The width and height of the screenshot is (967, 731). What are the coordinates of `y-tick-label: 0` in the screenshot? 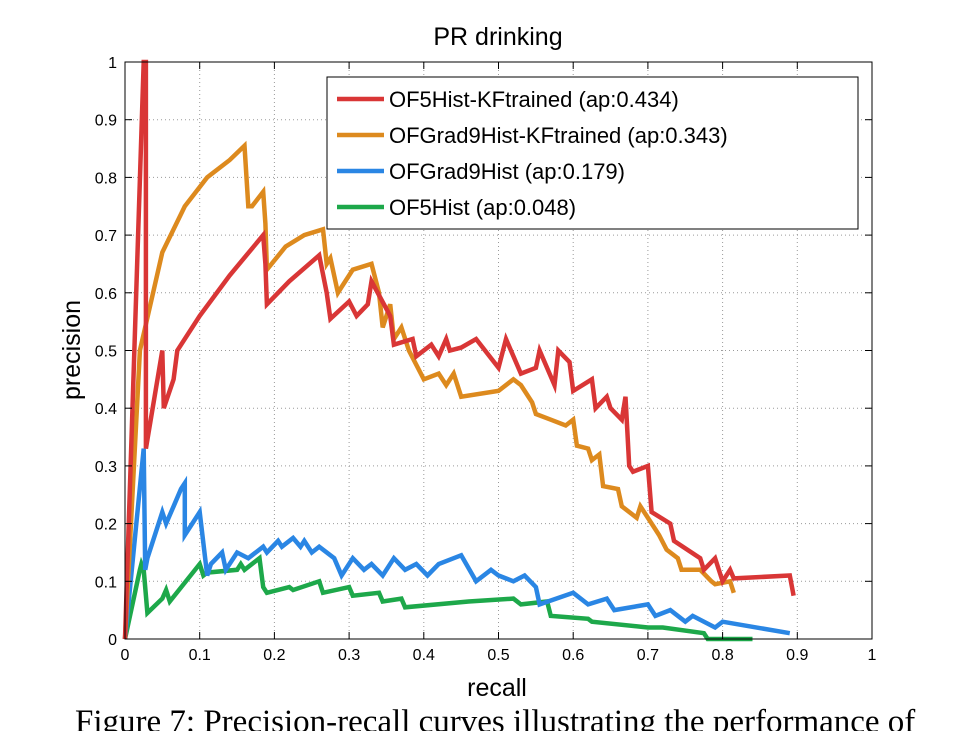 It's located at (112, 640).